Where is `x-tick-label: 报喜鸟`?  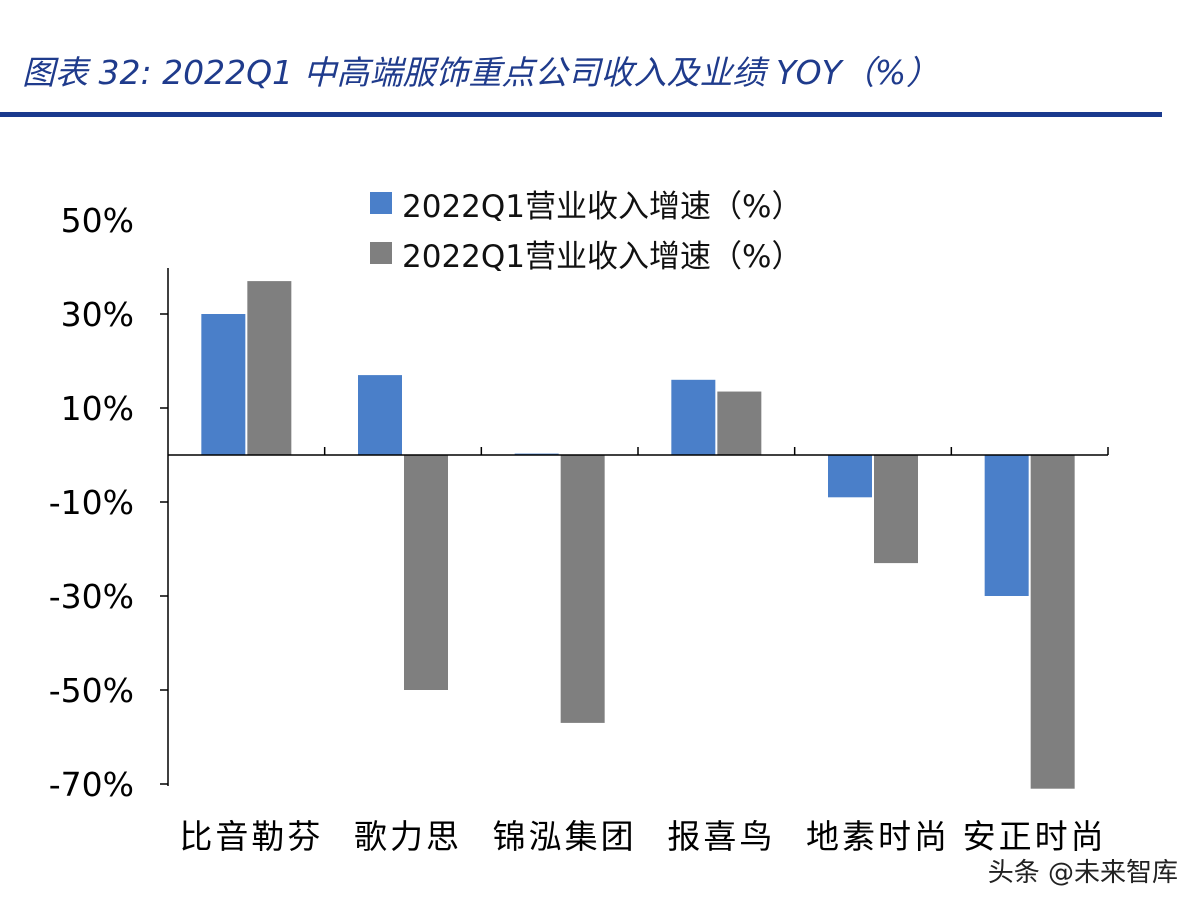 x-tick-label: 报喜鸟 is located at coordinates (721, 836).